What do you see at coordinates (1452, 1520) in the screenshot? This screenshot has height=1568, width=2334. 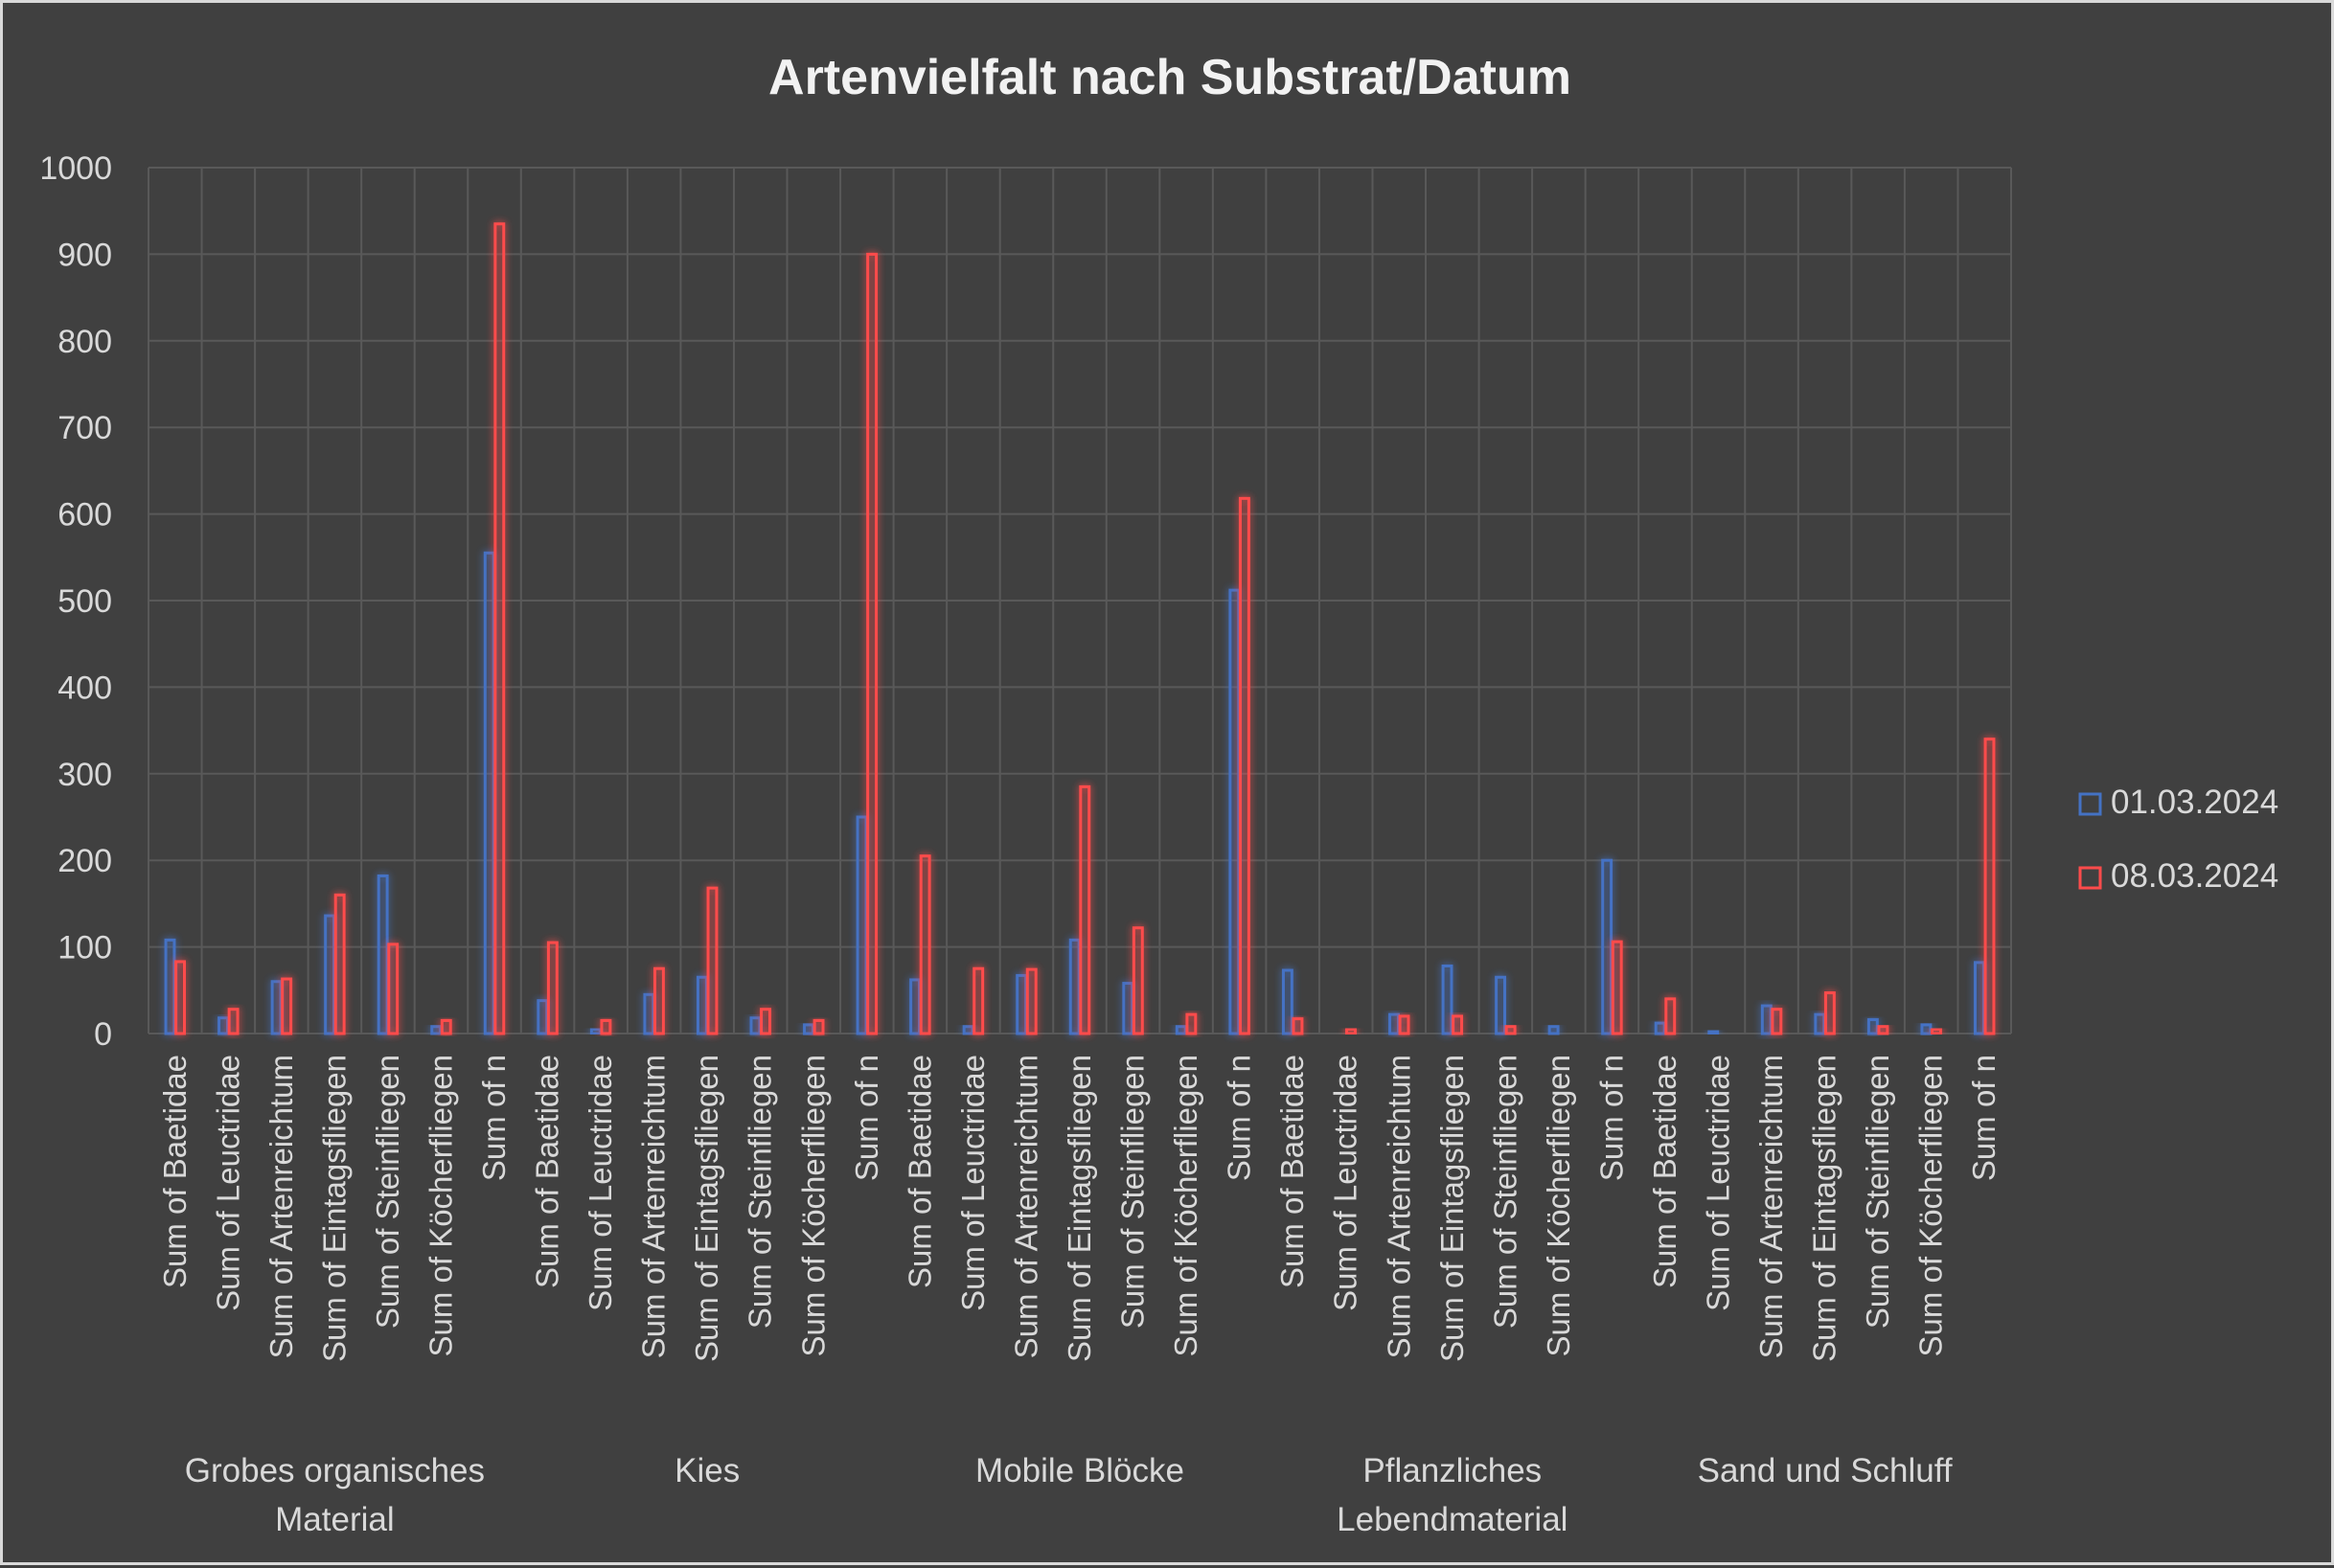 I see `x-group-label: Lebendmaterial` at bounding box center [1452, 1520].